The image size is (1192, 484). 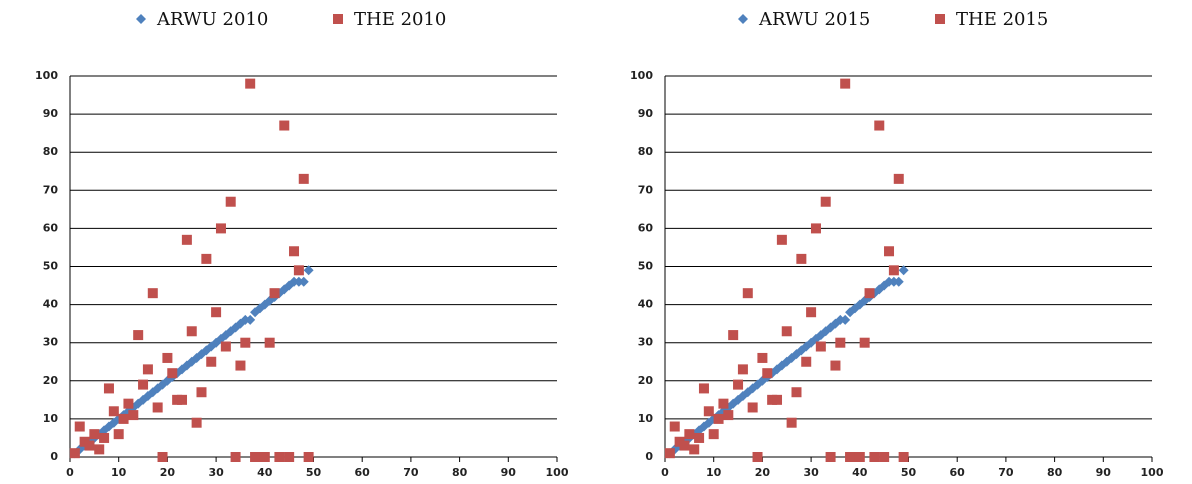 I want to click on y-tick-label: 60, so click(x=646, y=227).